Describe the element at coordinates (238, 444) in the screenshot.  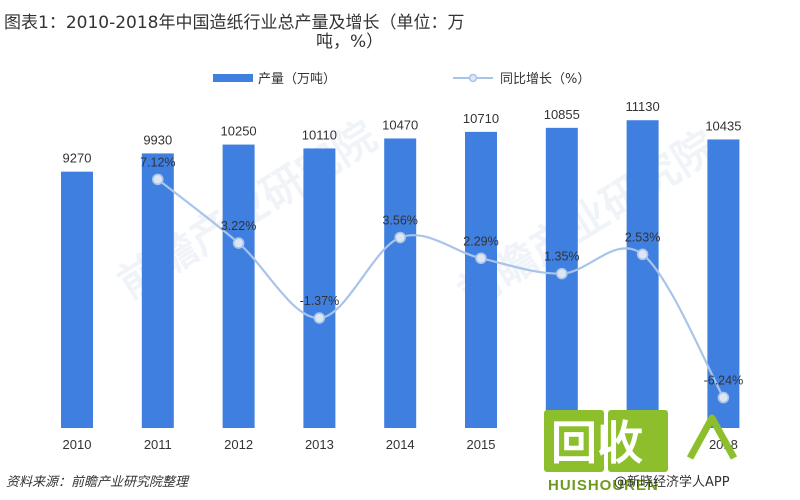
I see `x-tick-2012: 2012` at that location.